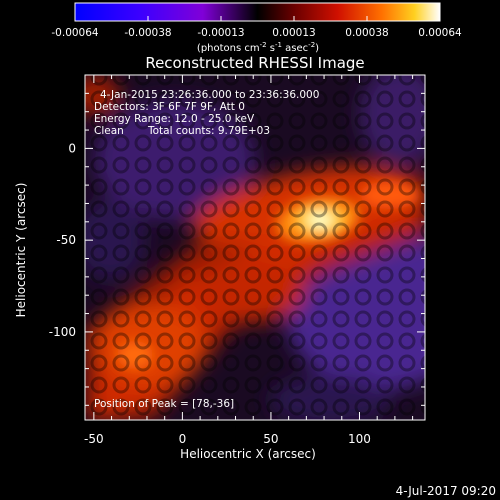 This screenshot has height=500, width=500. I want to click on y-tick-label: -50, so click(66, 240).